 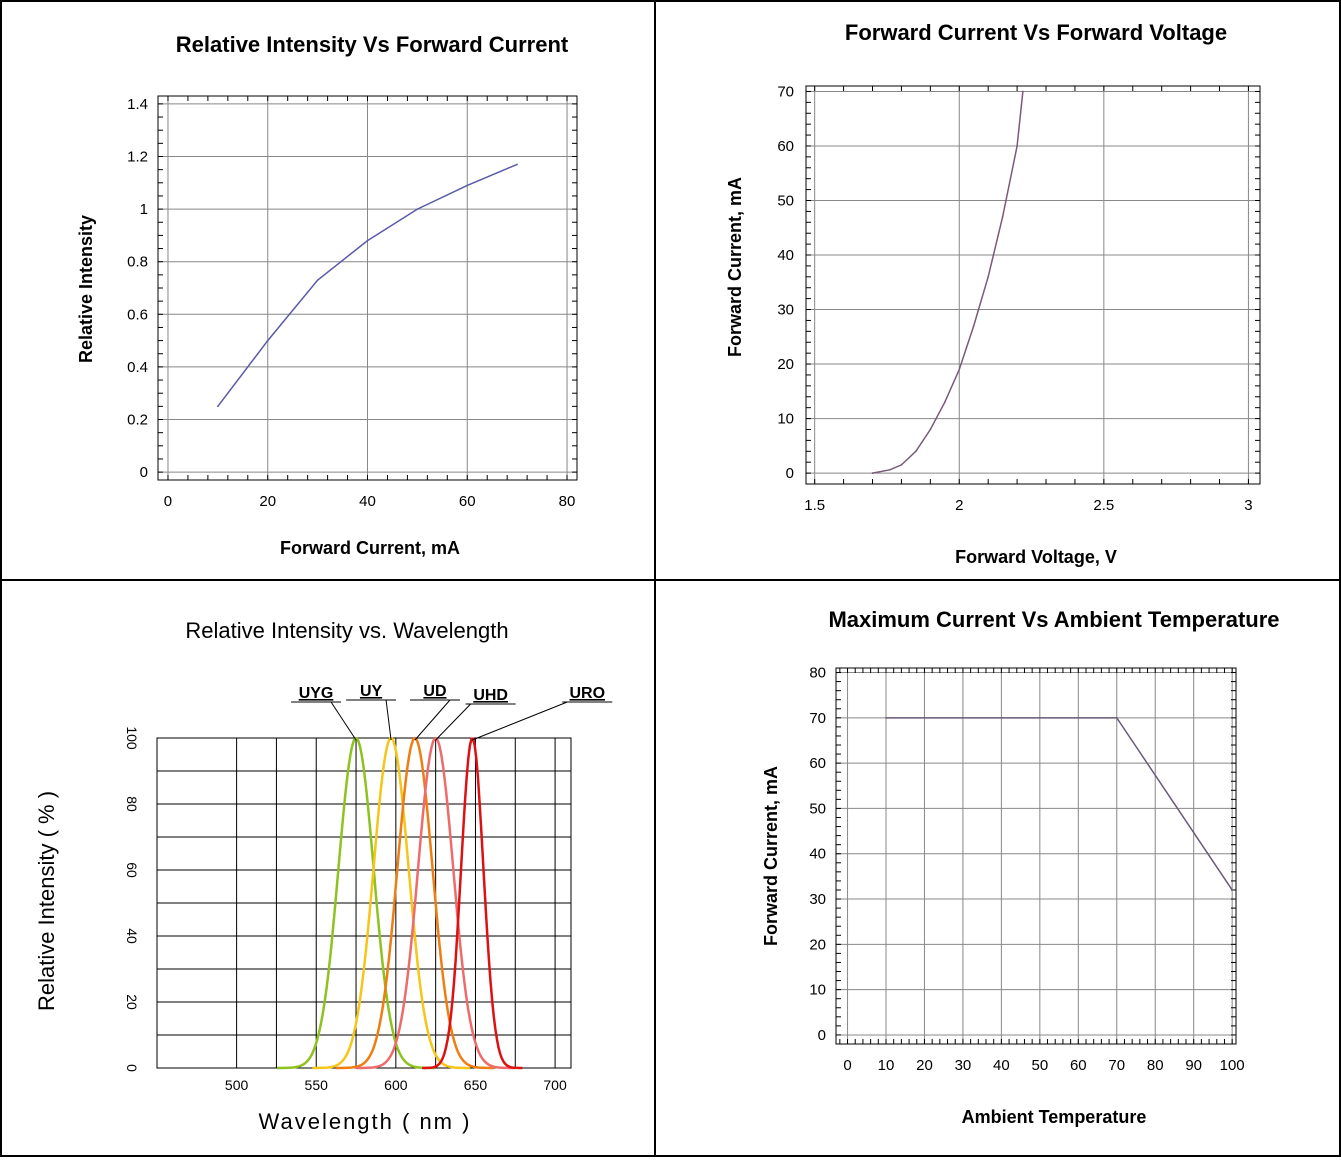 I want to click on x-tick-label: 10, so click(x=886, y=1065).